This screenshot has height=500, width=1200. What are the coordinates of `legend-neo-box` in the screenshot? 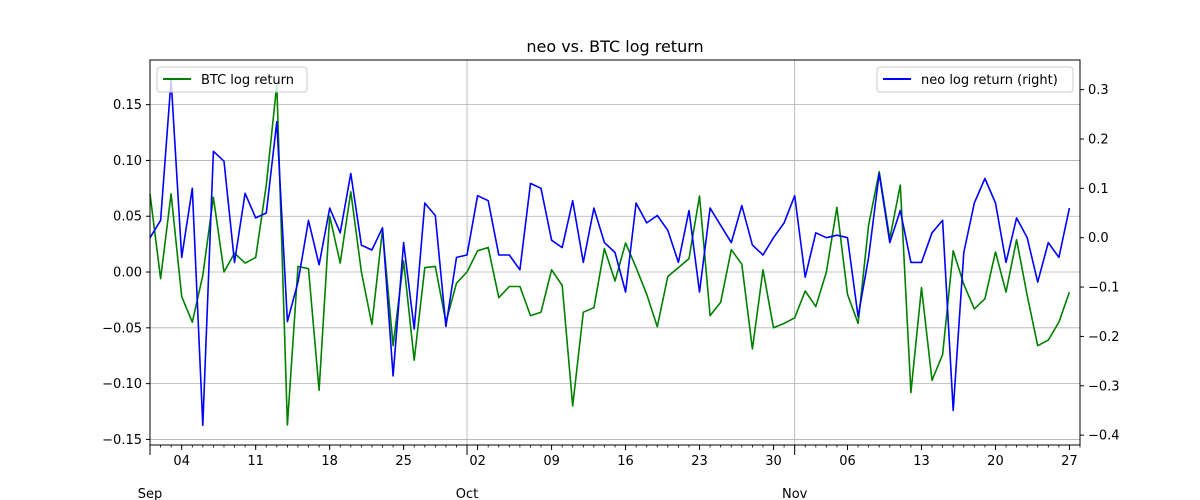 It's located at (975, 79).